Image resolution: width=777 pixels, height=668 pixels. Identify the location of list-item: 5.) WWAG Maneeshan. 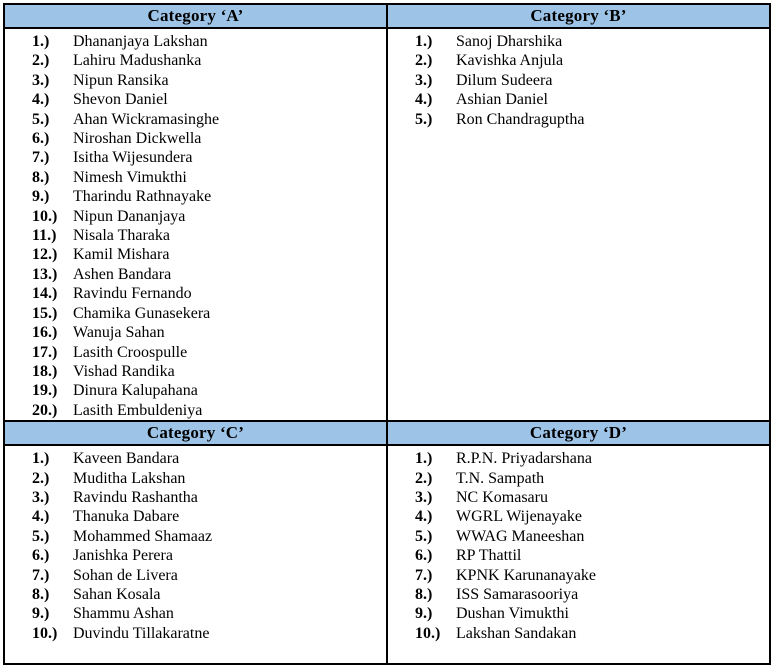
(578, 536).